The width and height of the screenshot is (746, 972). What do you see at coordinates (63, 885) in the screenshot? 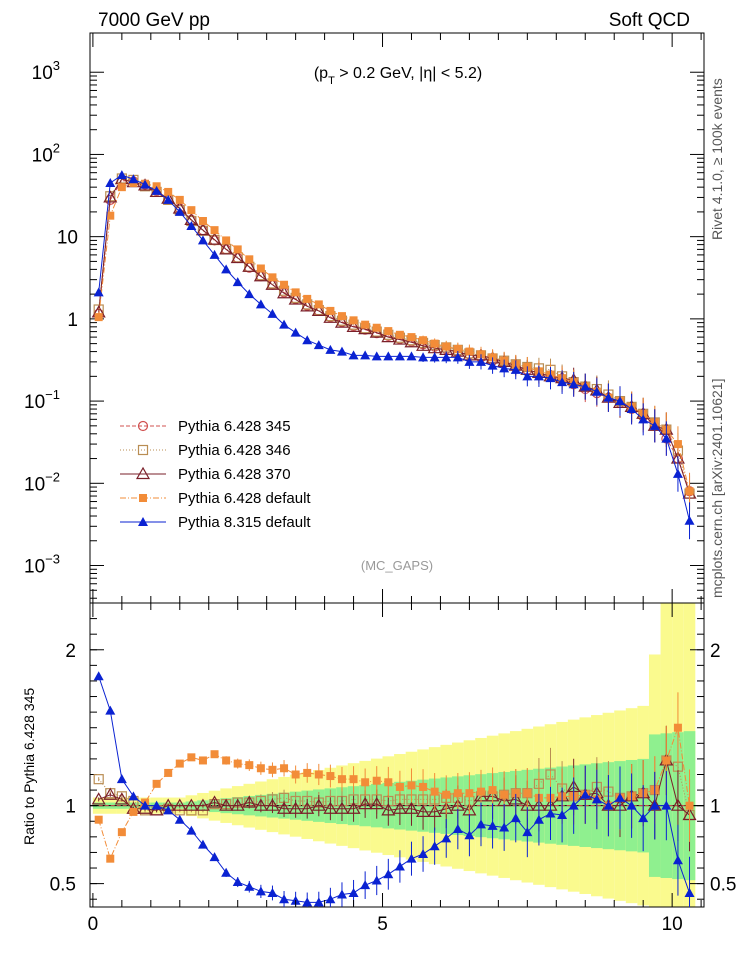
I see `ratio-tick-label-left: 0.5` at bounding box center [63, 885].